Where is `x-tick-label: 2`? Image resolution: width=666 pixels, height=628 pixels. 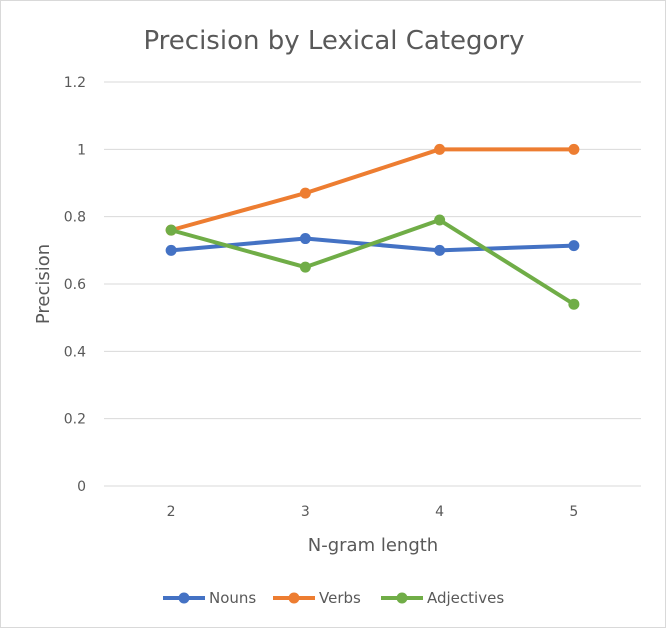
x-tick-label: 2 is located at coordinates (171, 512).